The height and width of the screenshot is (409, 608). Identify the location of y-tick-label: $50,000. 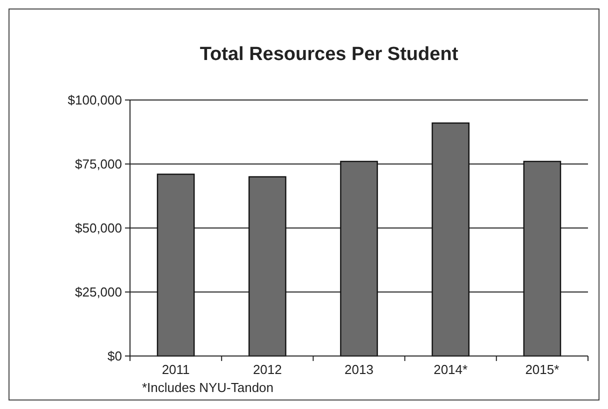
(98, 228).